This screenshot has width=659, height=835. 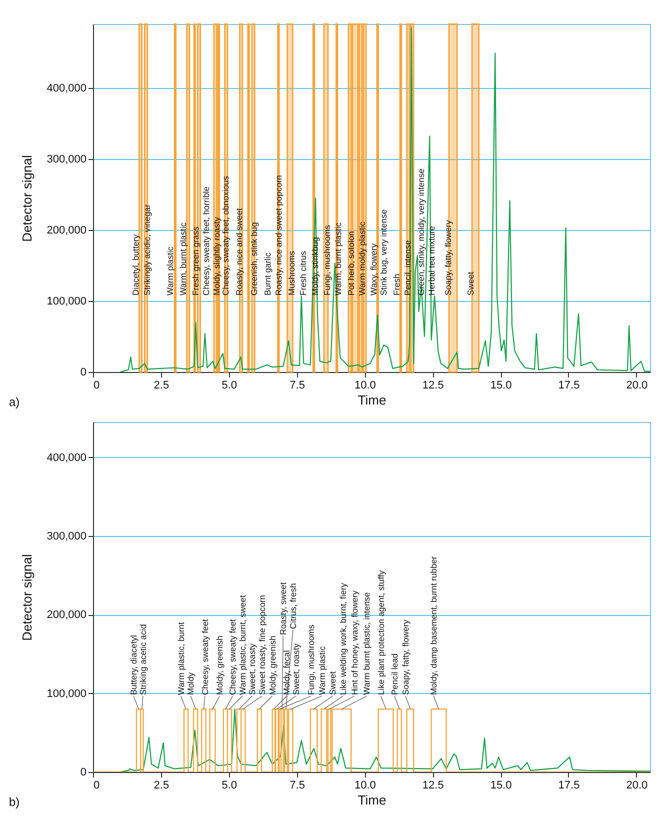 What do you see at coordinates (315, 266) in the screenshot?
I see `band-label: Moldy, stinkbug` at bounding box center [315, 266].